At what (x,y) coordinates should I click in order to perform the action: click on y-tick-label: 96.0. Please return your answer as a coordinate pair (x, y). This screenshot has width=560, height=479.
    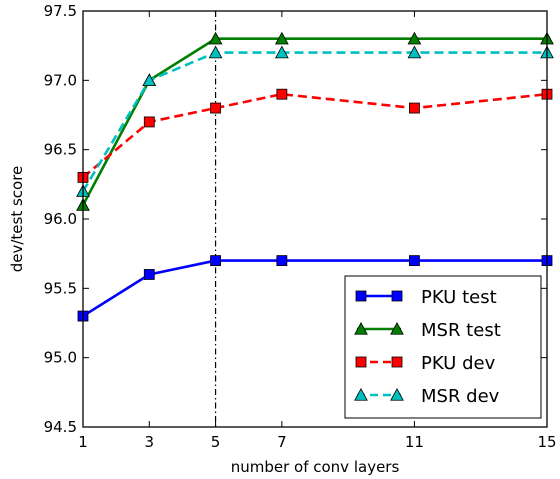
    Looking at the image, I should click on (60, 219).